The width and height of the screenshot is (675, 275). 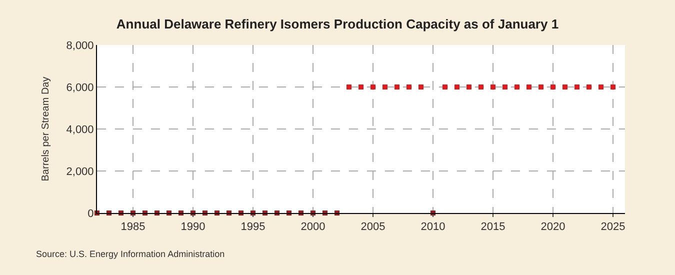 What do you see at coordinates (373, 227) in the screenshot?
I see `x-tick-label: 2005` at bounding box center [373, 227].